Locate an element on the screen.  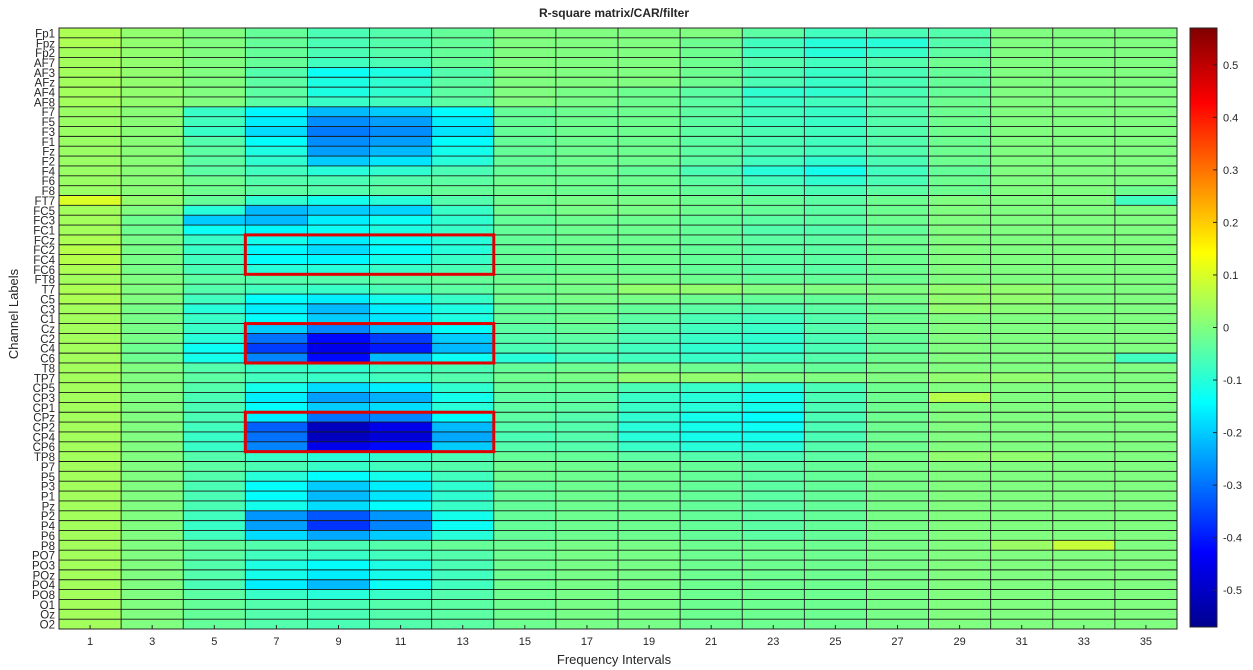
y-tick-label: Cz is located at coordinates (48, 330).